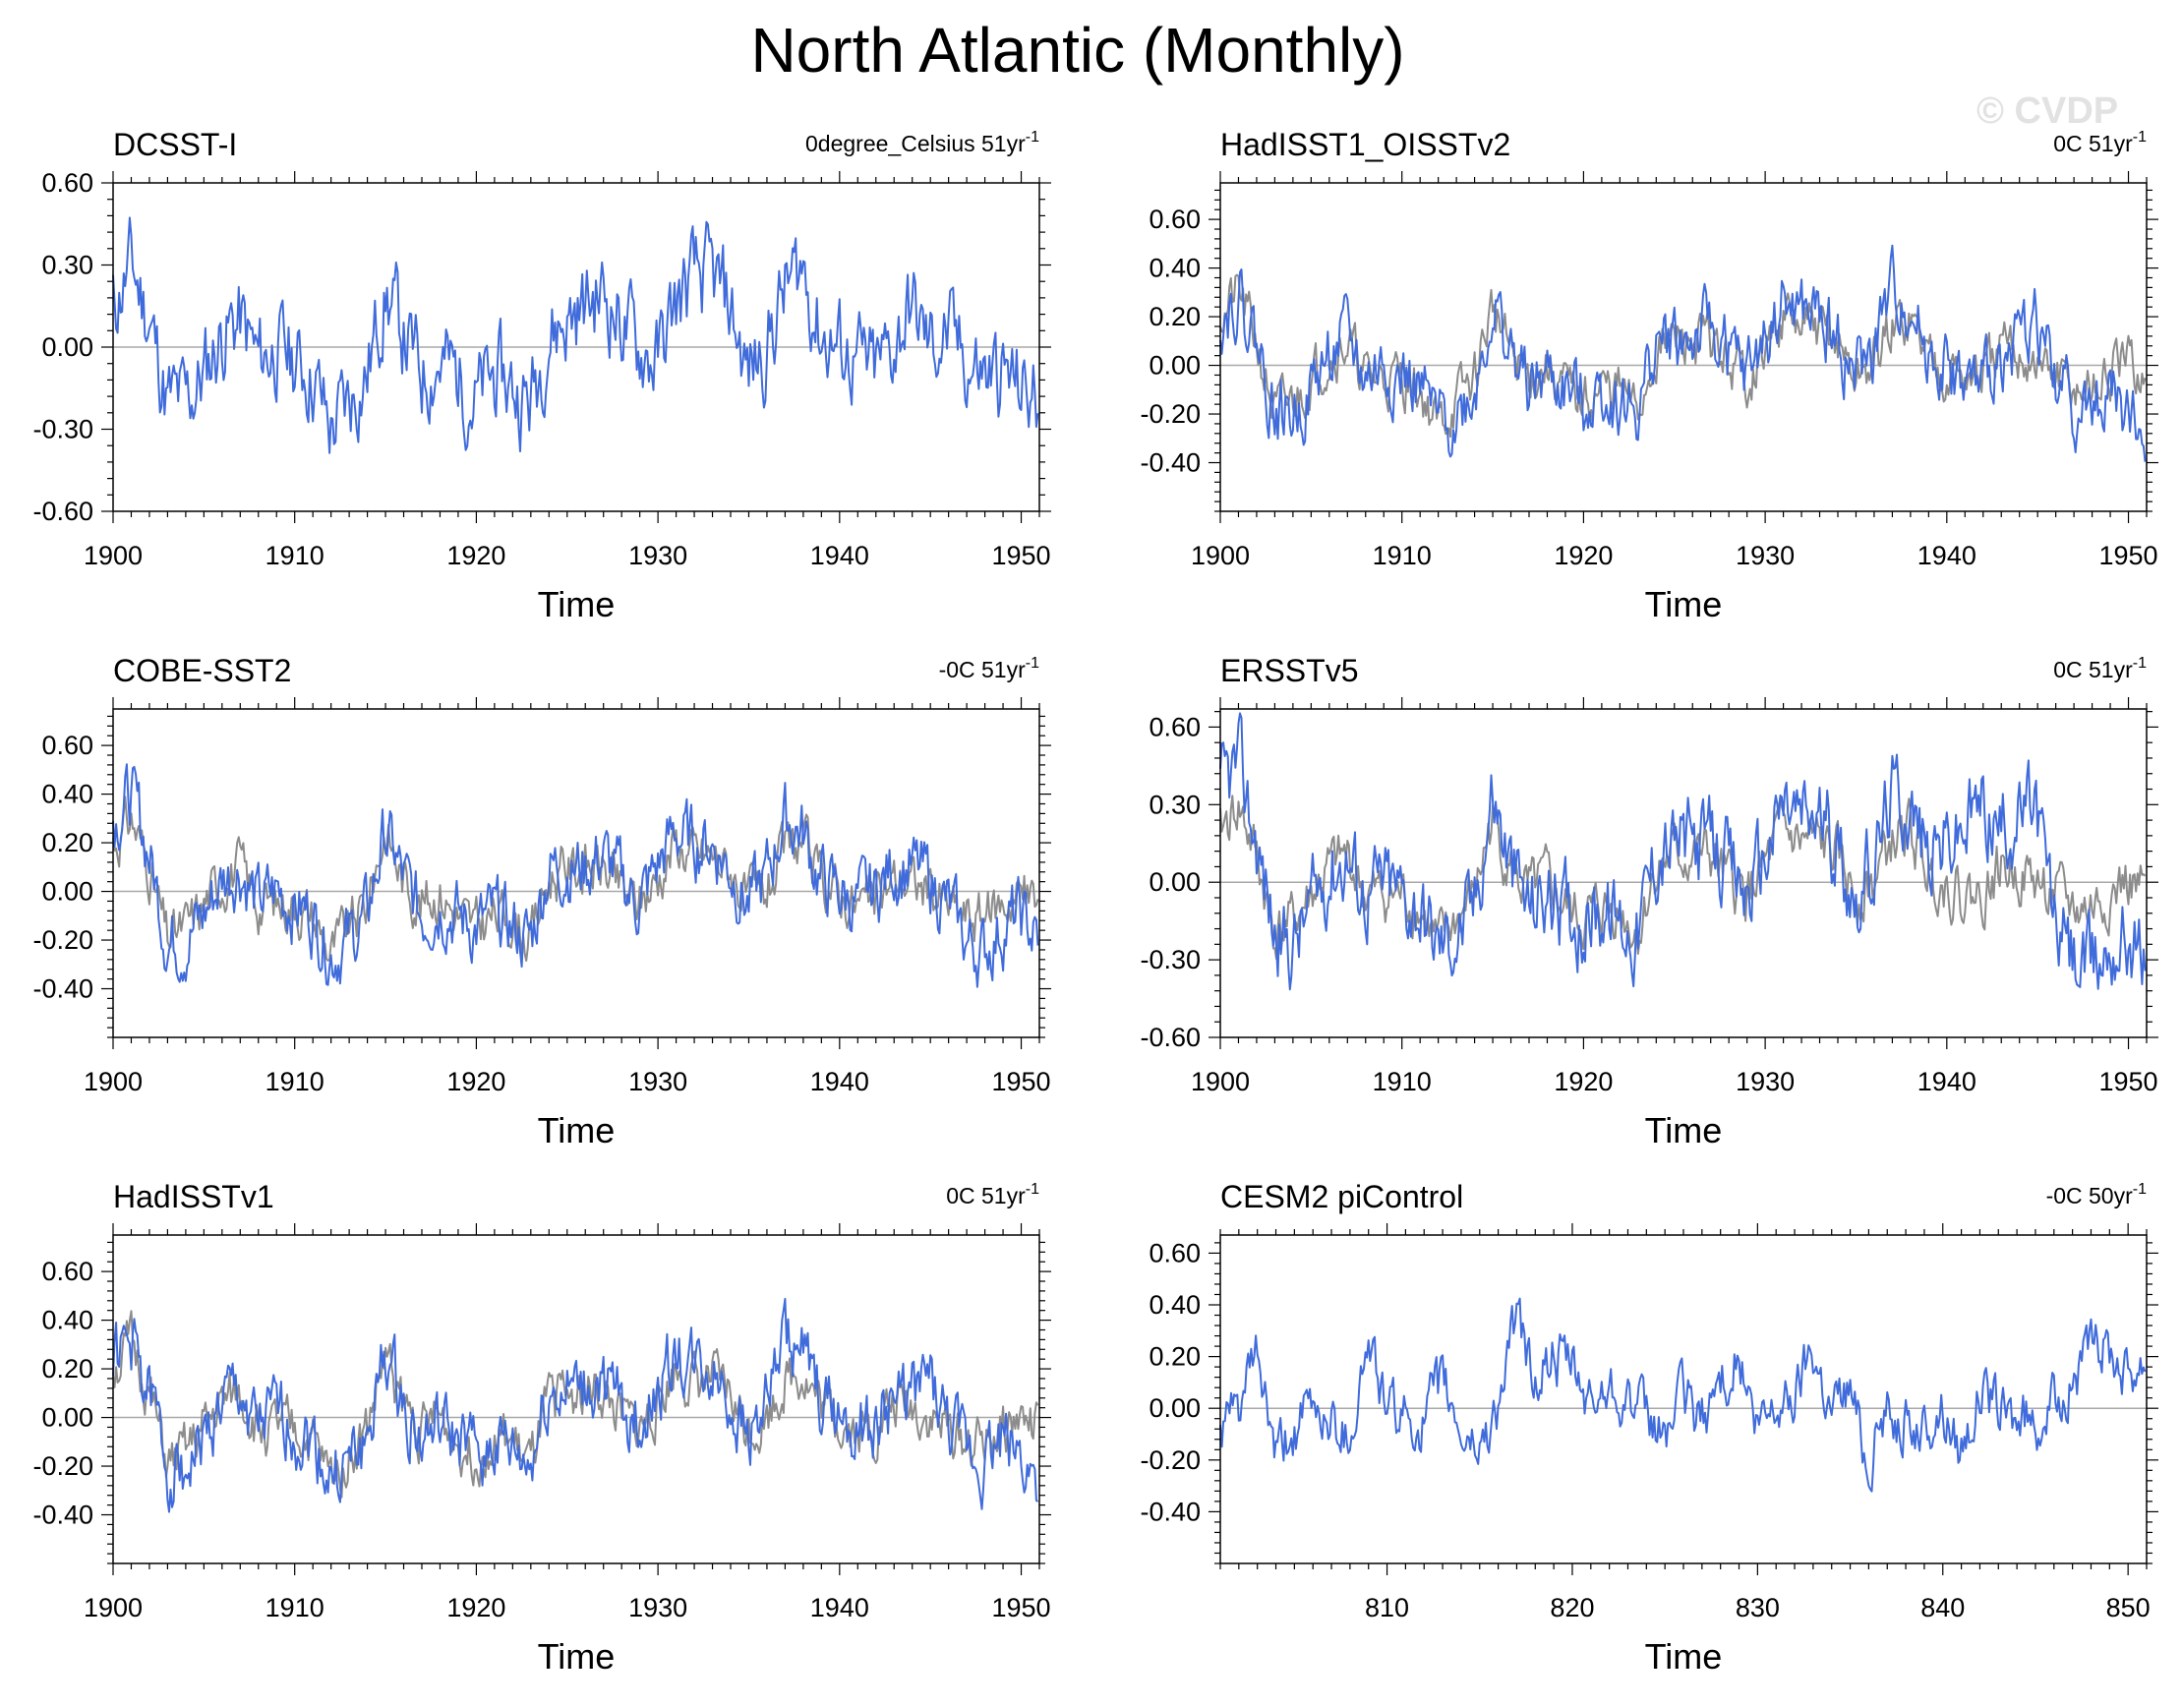 The image size is (2182, 1708). I want to click on panel-title: HadISSTv1, so click(193, 1196).